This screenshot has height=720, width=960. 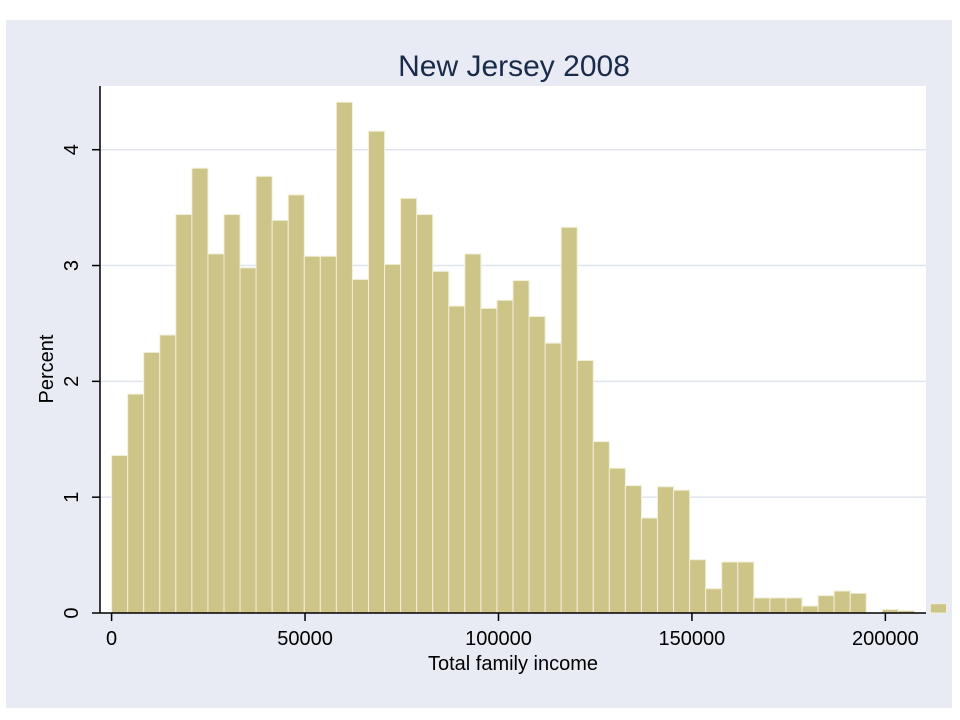 I want to click on y-axis-title: Percent, so click(x=47, y=368).